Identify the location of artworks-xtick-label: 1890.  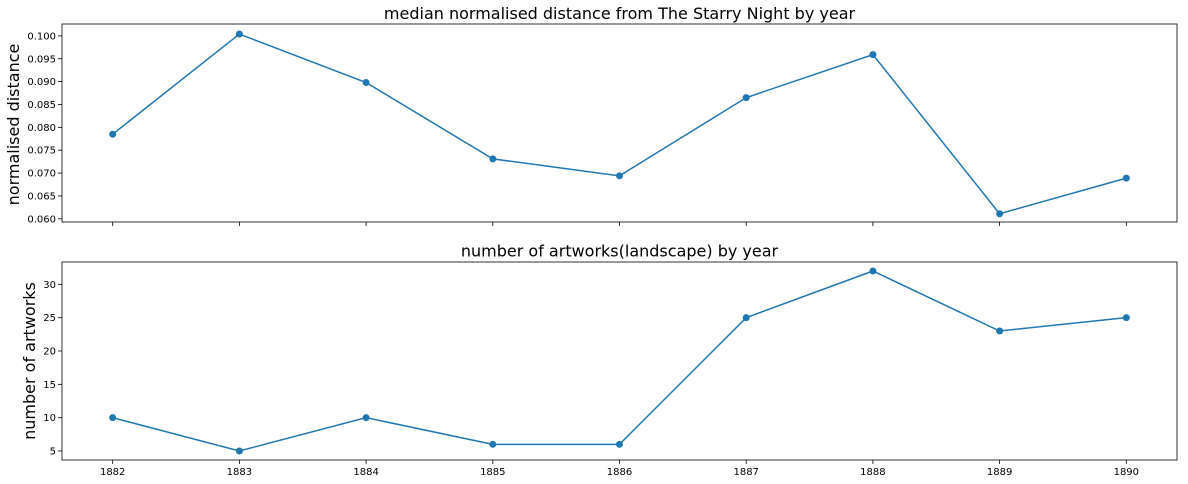
(1126, 472).